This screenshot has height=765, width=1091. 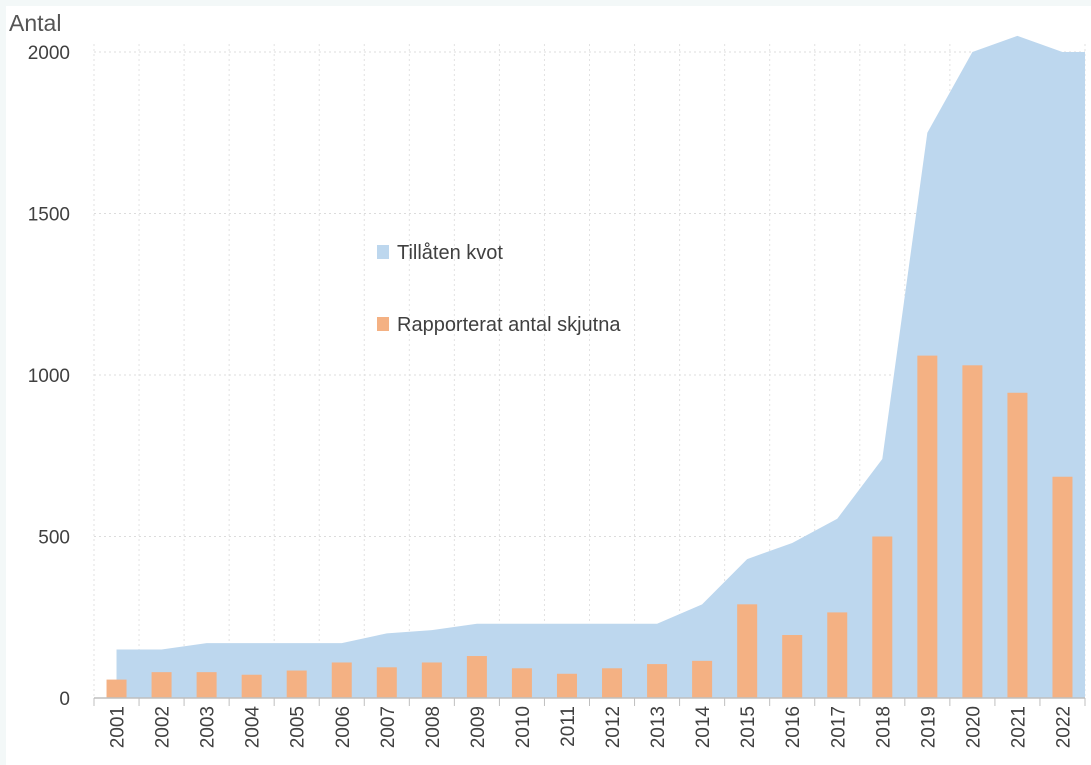 What do you see at coordinates (49, 53) in the screenshot?
I see `y-tick-label: 2000` at bounding box center [49, 53].